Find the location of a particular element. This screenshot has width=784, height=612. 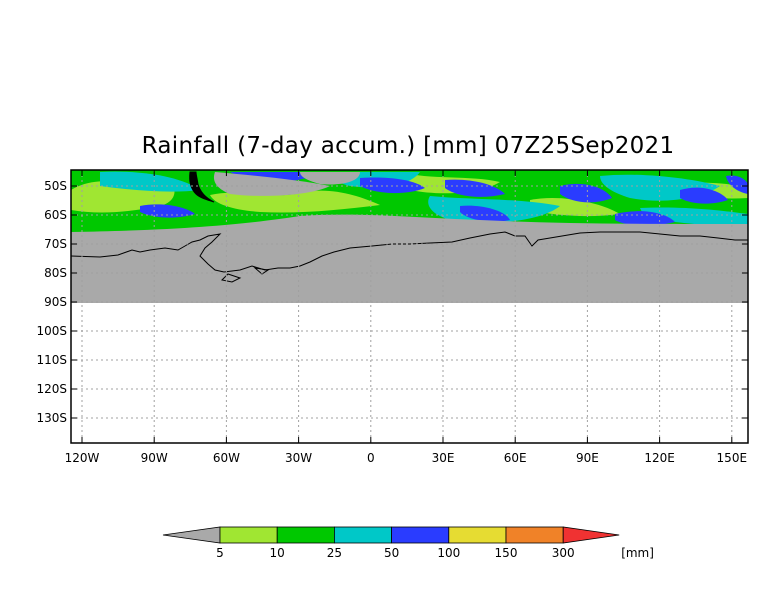

x-tick-label: 60W is located at coordinates (226, 458).